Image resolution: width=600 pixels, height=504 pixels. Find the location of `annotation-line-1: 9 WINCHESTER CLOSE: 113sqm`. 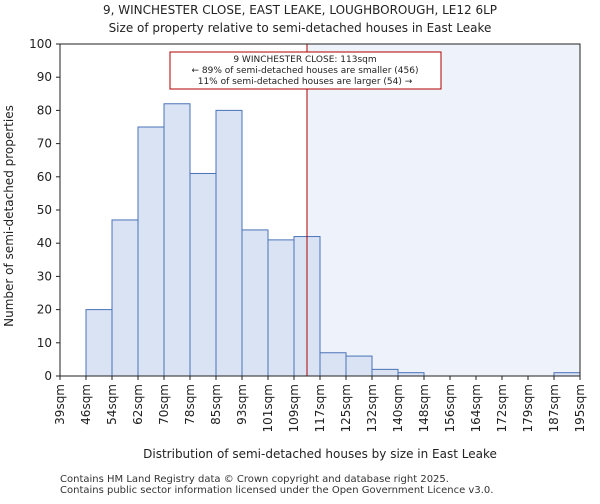

annotation-line-1: 9 WINCHESTER CLOSE: 113sqm is located at coordinates (304, 60).